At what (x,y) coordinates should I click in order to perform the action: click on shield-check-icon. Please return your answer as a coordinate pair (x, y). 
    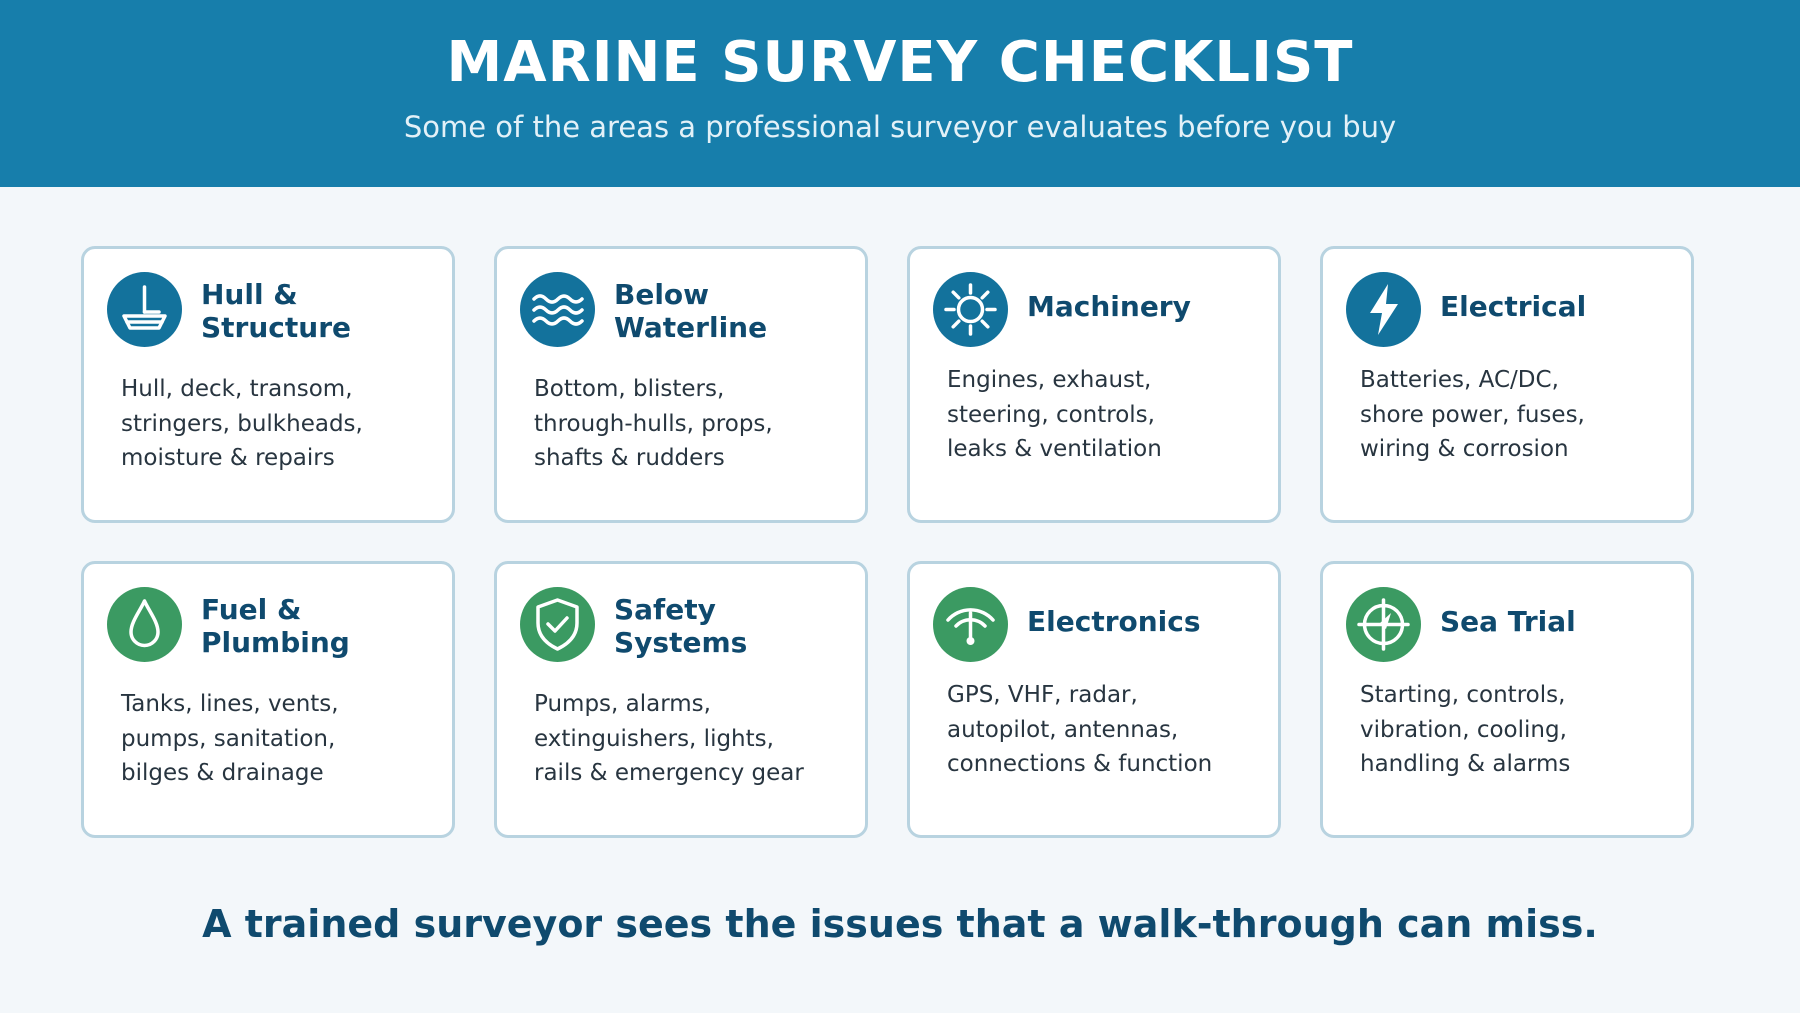
    Looking at the image, I should click on (557, 624).